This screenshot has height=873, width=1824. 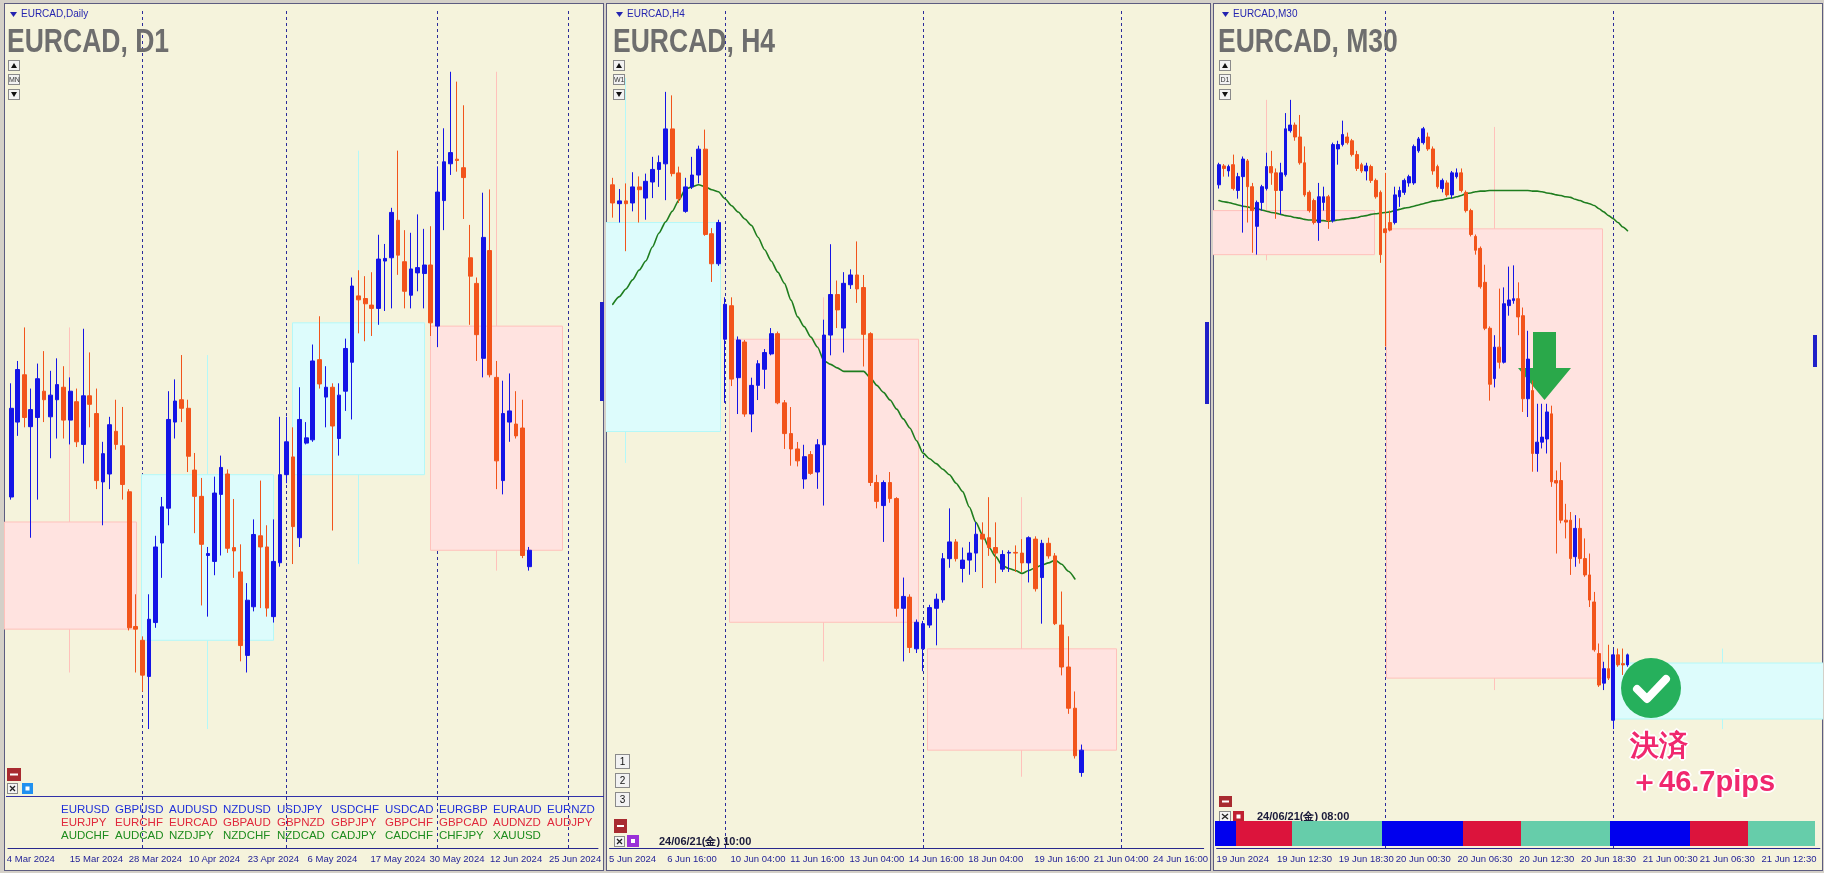 What do you see at coordinates (273, 858) in the screenshot?
I see `x-tick-label: 23 Apr 2024` at bounding box center [273, 858].